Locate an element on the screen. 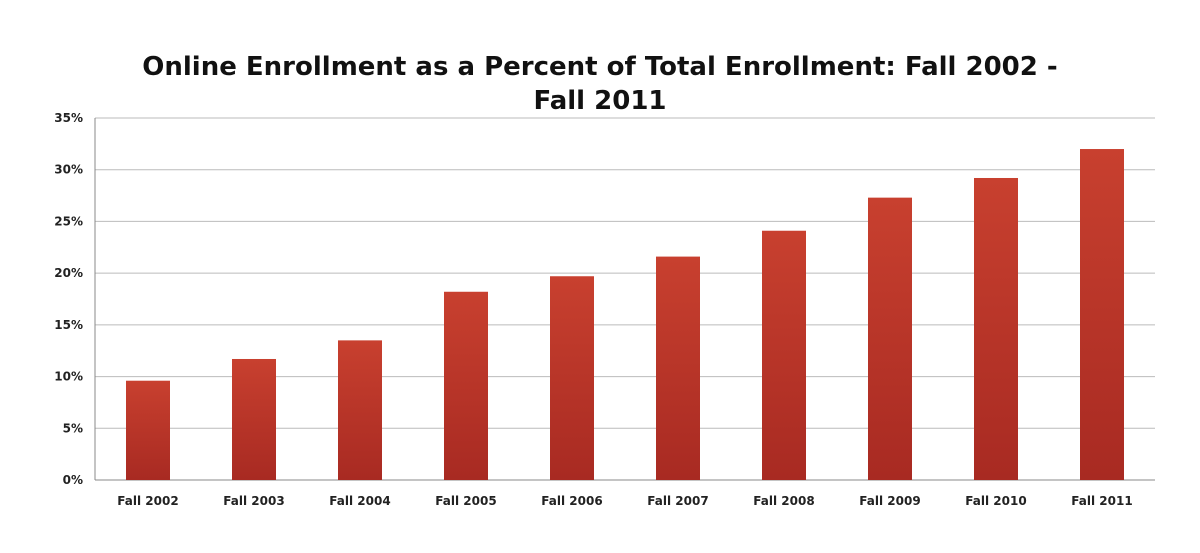 Image resolution: width=1200 pixels, height=553 pixels. y-tick-label: 30% is located at coordinates (68, 170).